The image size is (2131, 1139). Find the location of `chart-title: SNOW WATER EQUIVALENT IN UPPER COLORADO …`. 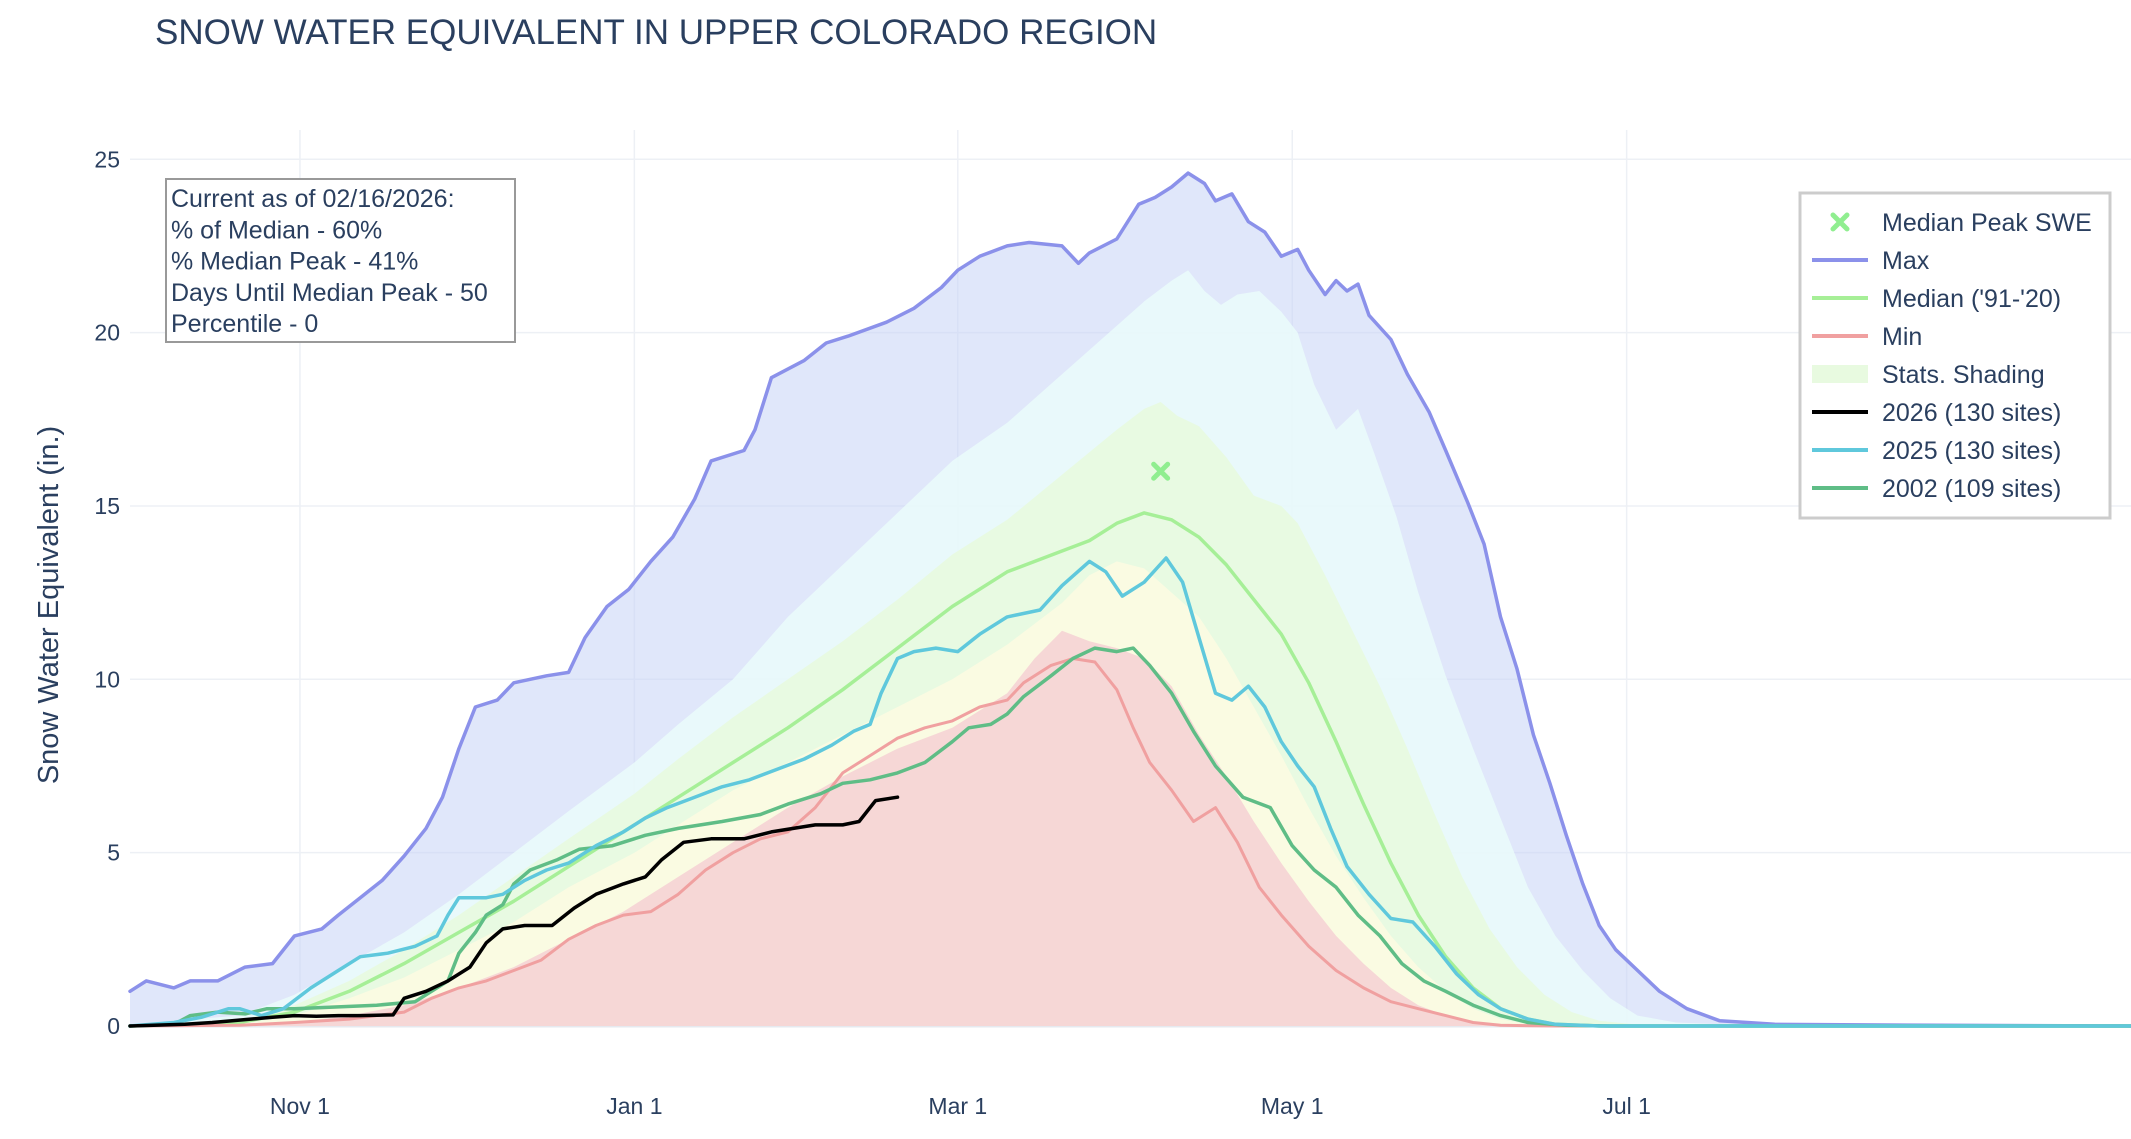

chart-title: SNOW WATER EQUIVALENT IN UPPER COLORADO … is located at coordinates (656, 32).